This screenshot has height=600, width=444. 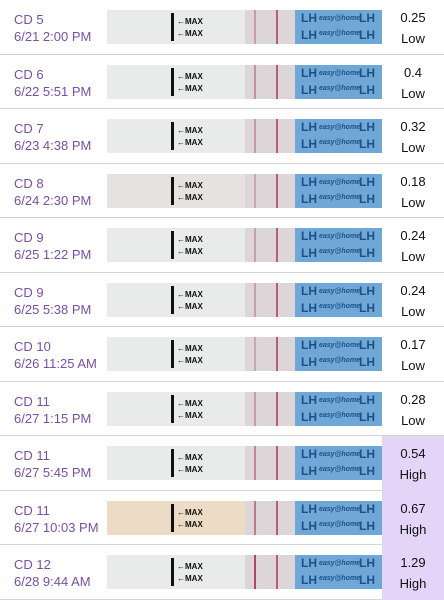 What do you see at coordinates (413, 27) in the screenshot?
I see `result-cell: 0.25 Low` at bounding box center [413, 27].